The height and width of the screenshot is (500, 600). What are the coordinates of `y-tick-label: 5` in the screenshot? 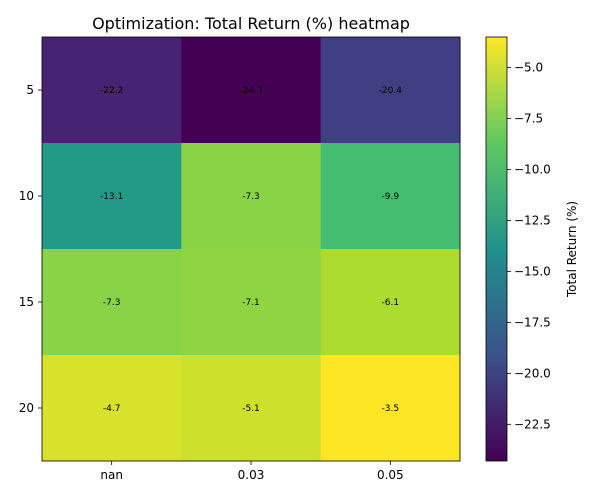 It's located at (30, 90).